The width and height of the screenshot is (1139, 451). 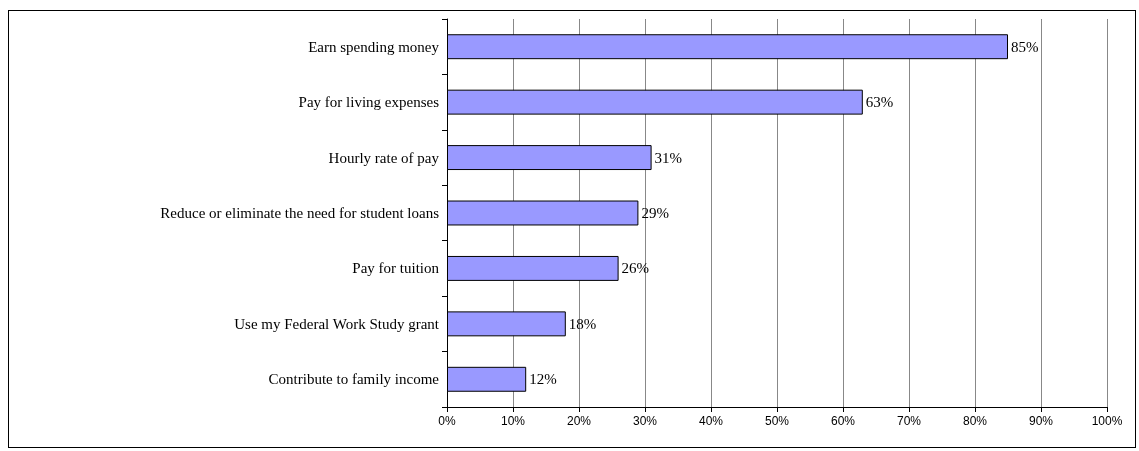 What do you see at coordinates (300, 213) in the screenshot?
I see `y-tick-label: Reduce or eliminate the need for student loans` at bounding box center [300, 213].